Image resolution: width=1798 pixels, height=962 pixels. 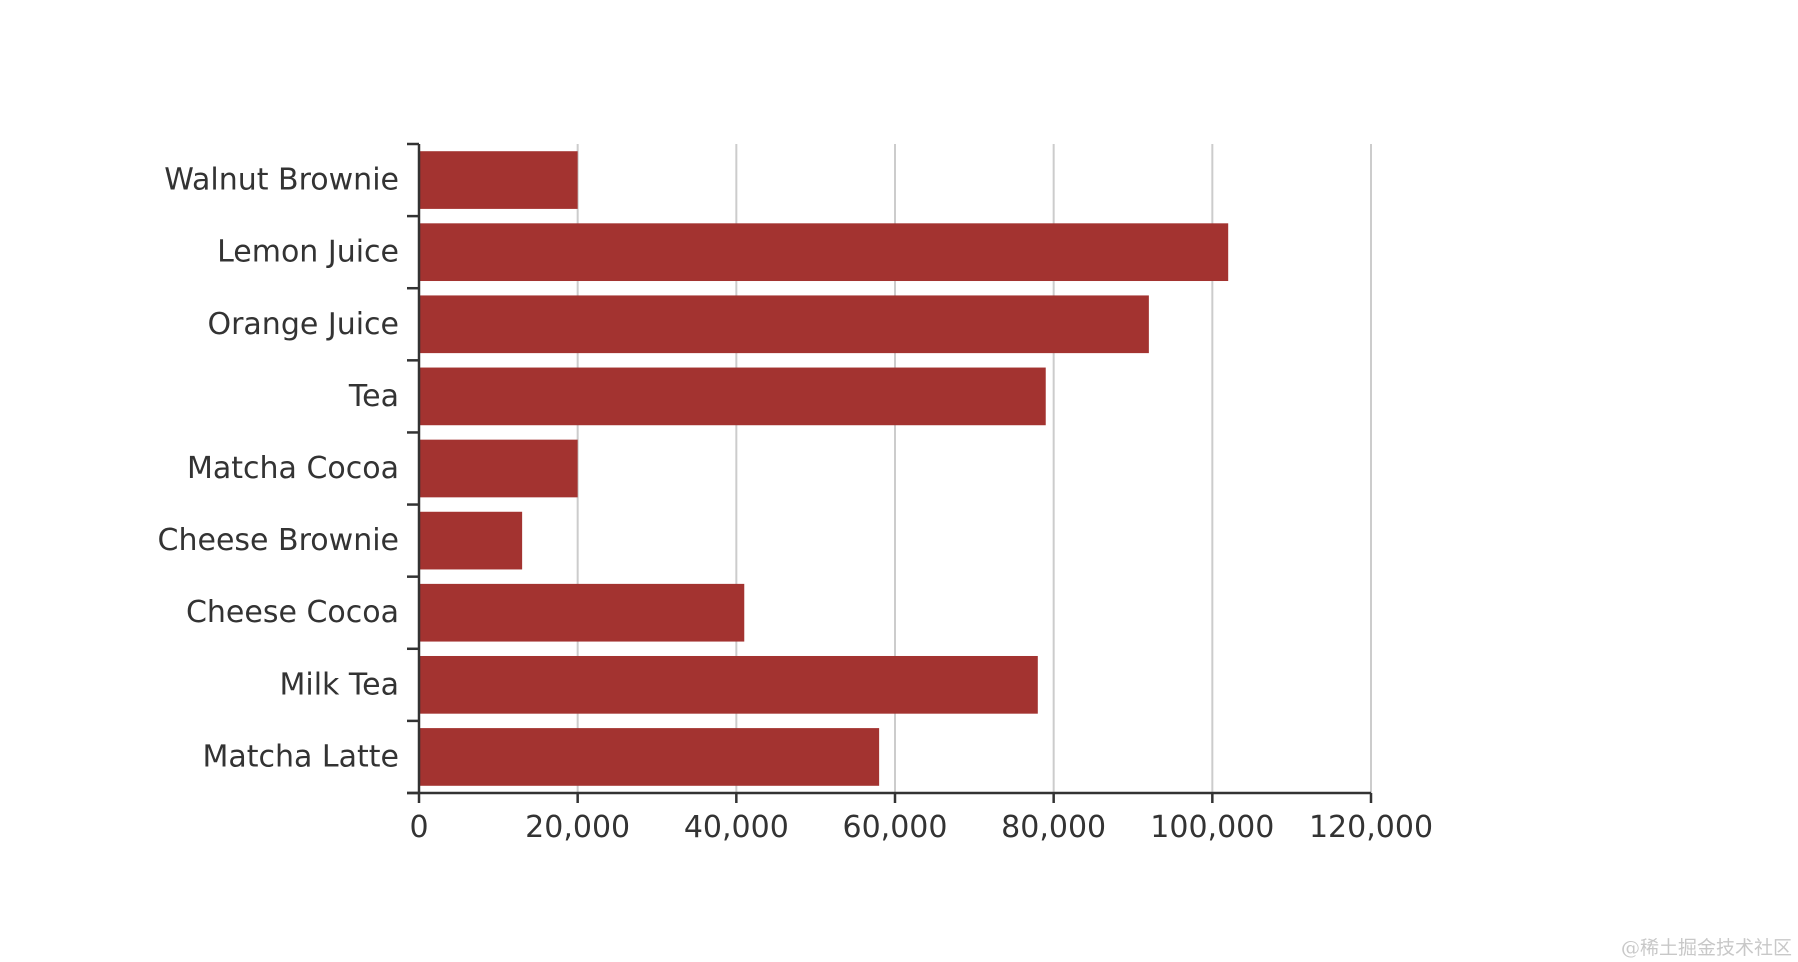 I want to click on y-tick-label: Tea, so click(x=373, y=396).